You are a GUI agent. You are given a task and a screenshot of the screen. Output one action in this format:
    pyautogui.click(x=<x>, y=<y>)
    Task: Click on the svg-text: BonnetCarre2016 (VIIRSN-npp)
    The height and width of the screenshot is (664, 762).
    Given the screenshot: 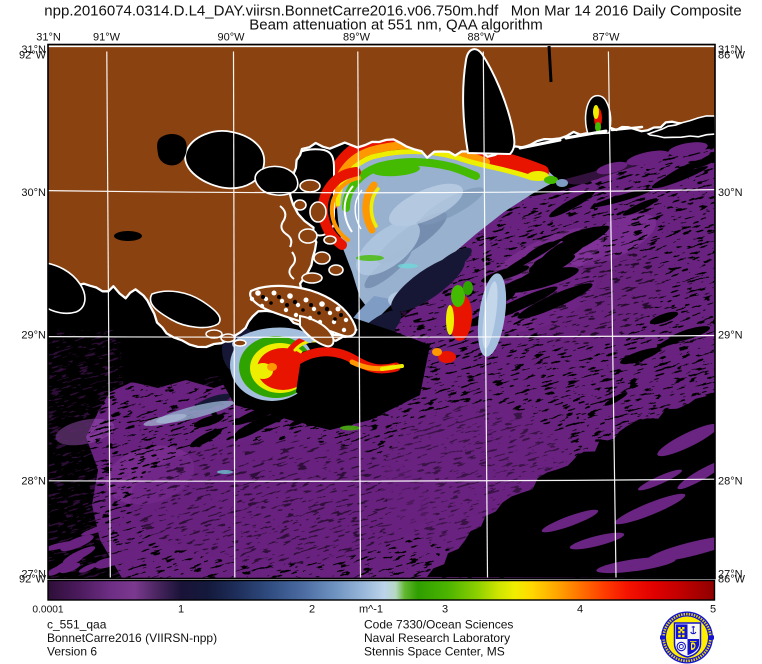 What is the action you would take?
    pyautogui.click(x=132, y=638)
    